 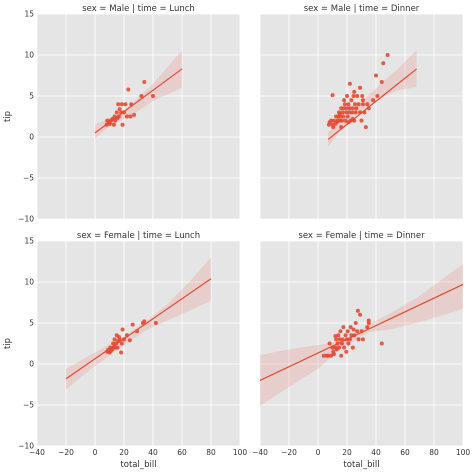 I want to click on x-tick-label: 0, so click(x=318, y=452).